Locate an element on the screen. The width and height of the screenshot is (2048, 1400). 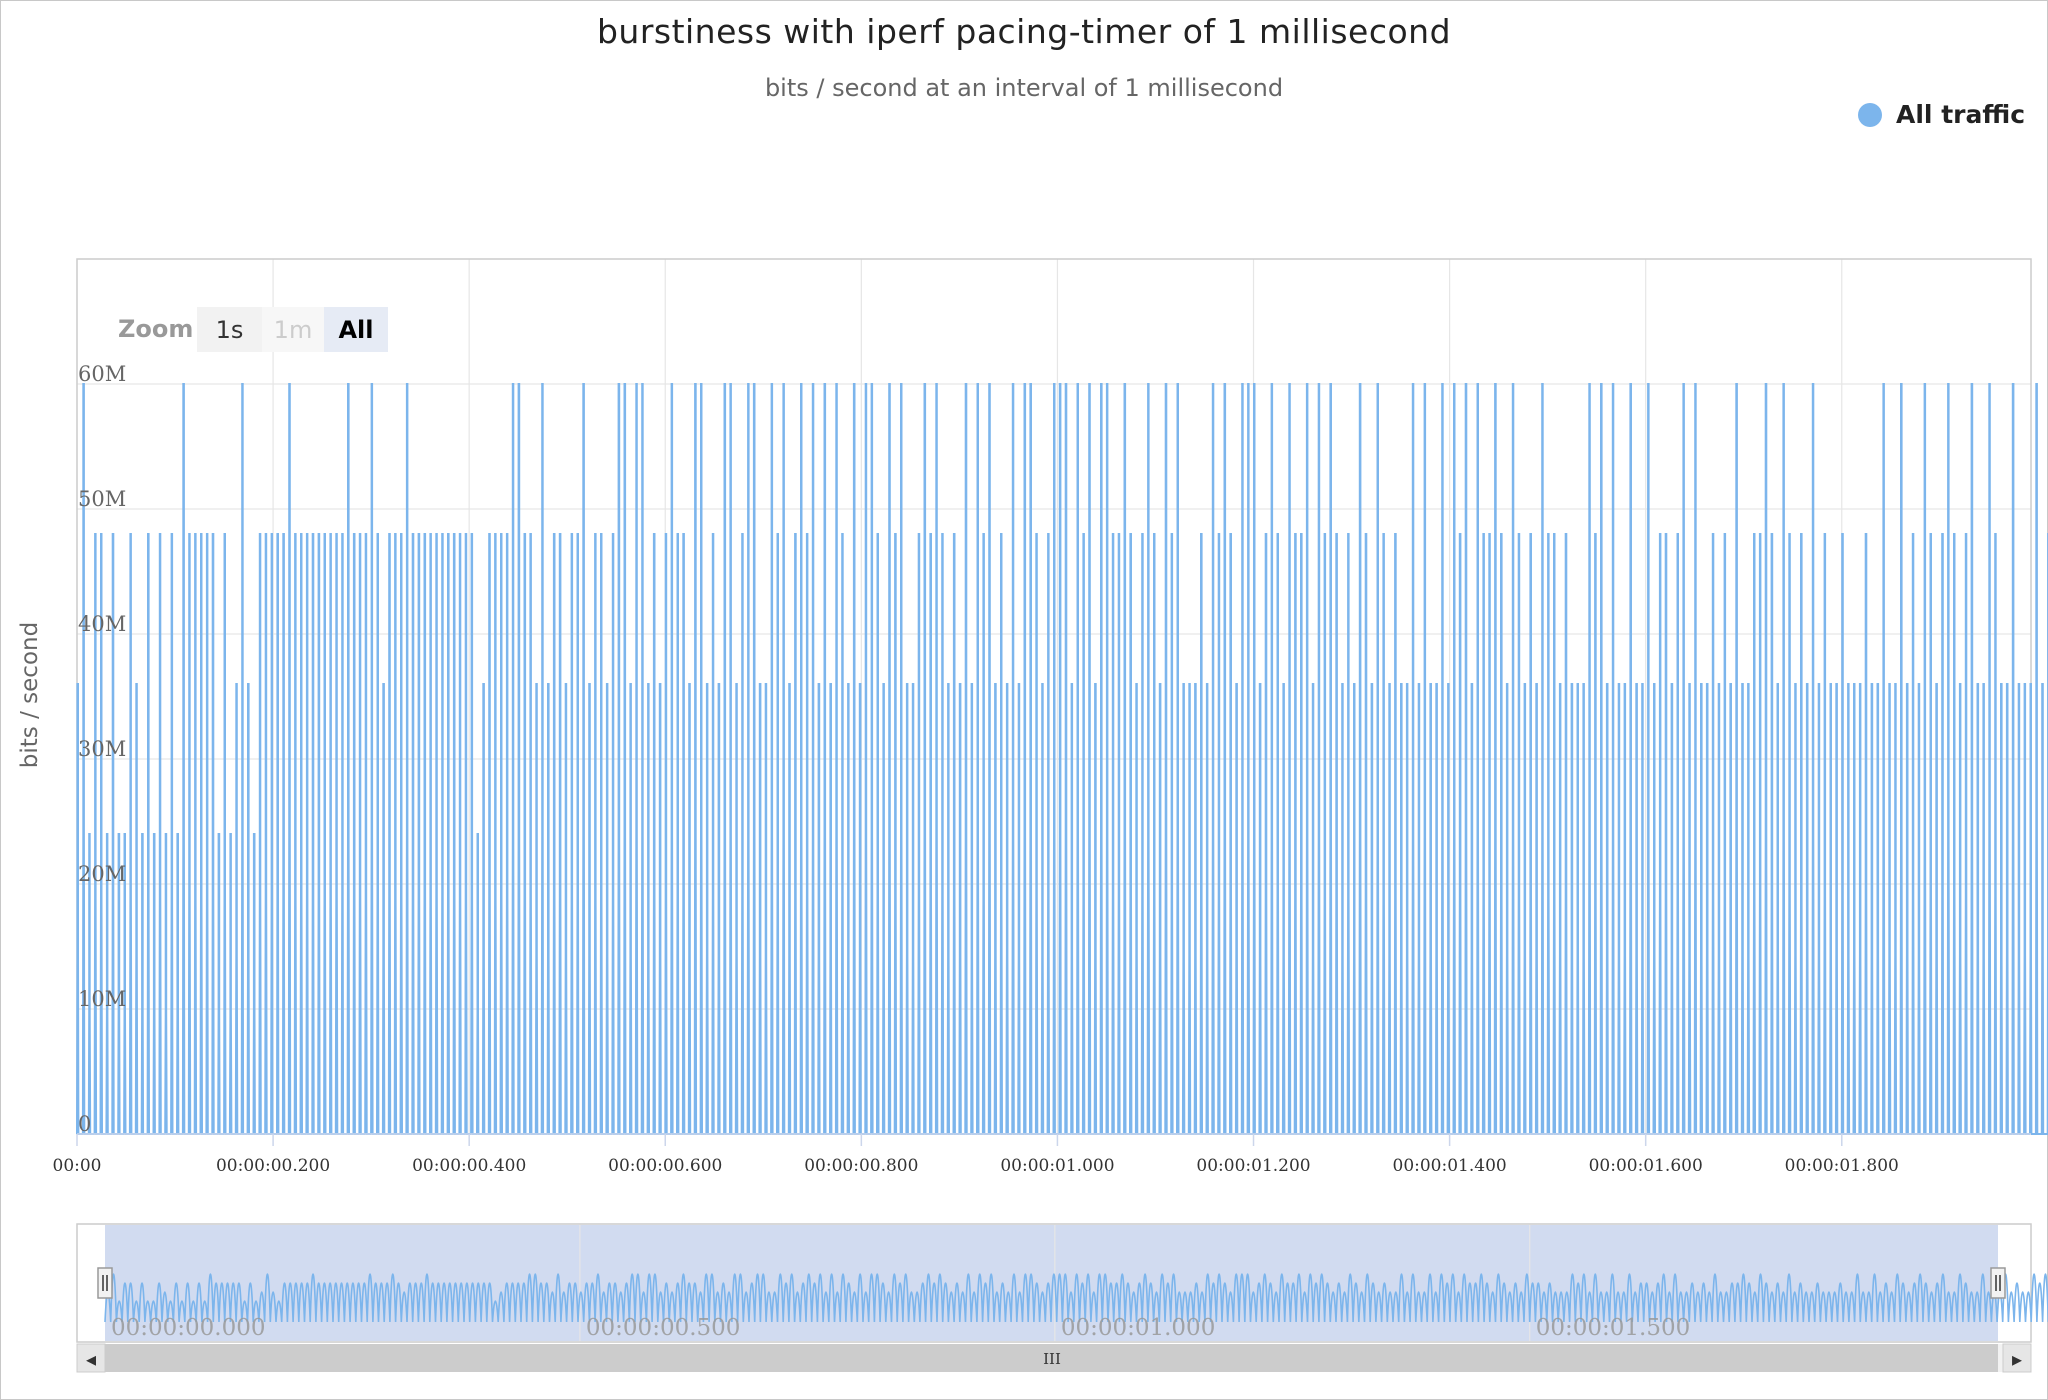
navigator-handle-right-box is located at coordinates (1998, 1283).